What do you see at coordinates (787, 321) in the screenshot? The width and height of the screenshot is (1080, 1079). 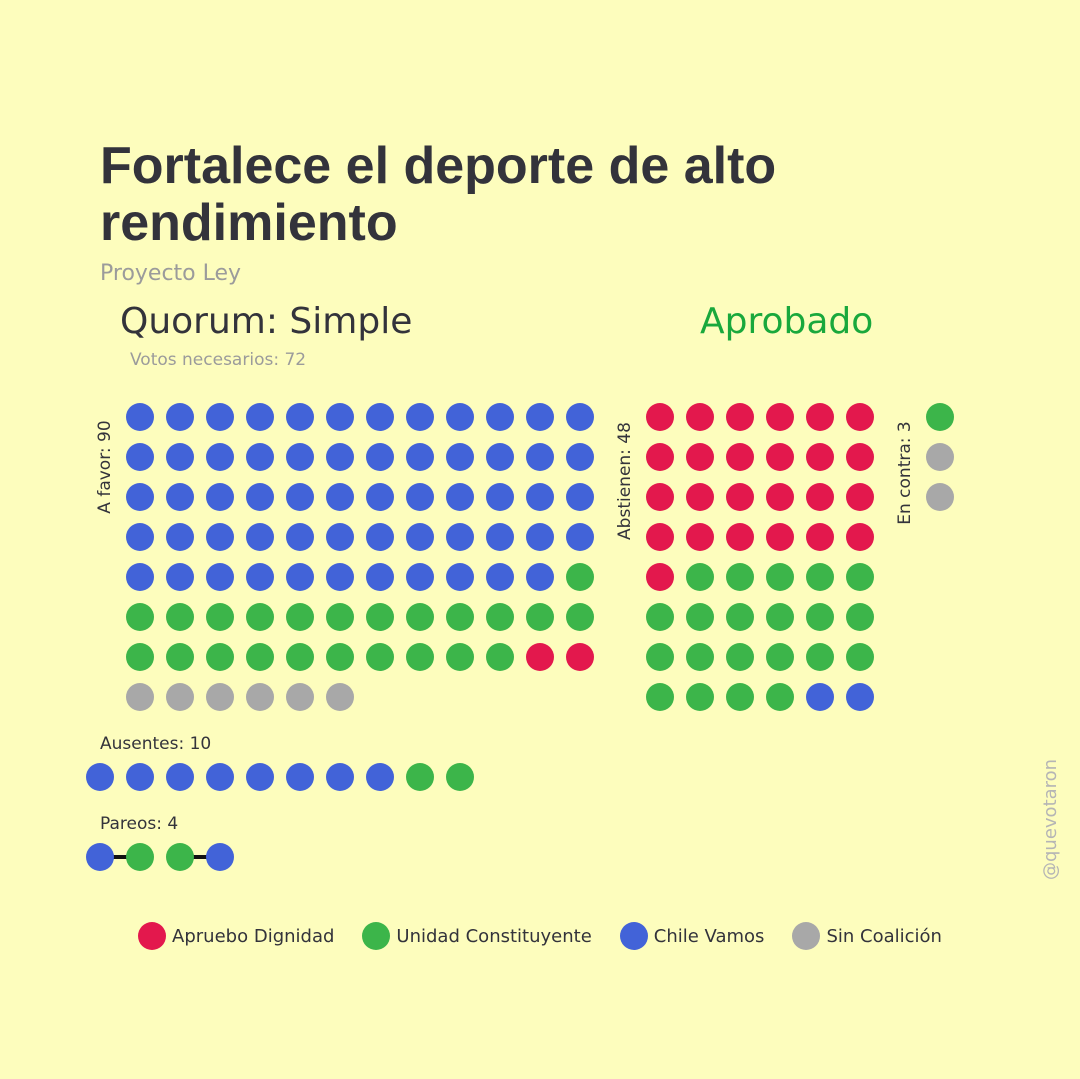 I see `result-label: Aprobado` at bounding box center [787, 321].